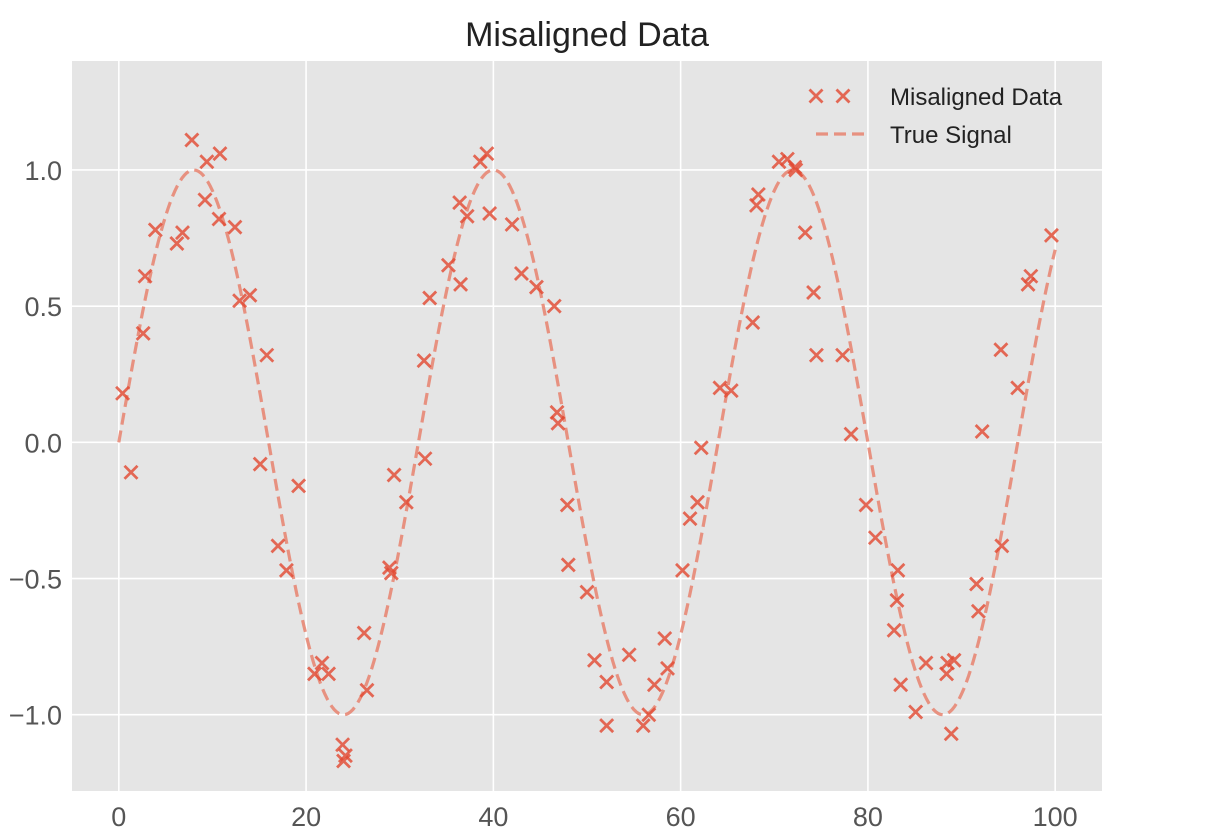 Image resolution: width=1214 pixels, height=840 pixels. Describe the element at coordinates (868, 817) in the screenshot. I see `x-tick-label: 80` at that location.